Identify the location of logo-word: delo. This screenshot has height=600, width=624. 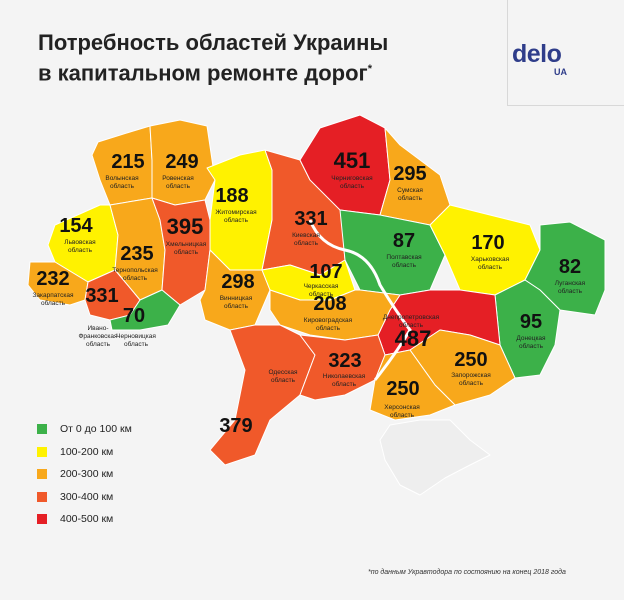
(537, 54).